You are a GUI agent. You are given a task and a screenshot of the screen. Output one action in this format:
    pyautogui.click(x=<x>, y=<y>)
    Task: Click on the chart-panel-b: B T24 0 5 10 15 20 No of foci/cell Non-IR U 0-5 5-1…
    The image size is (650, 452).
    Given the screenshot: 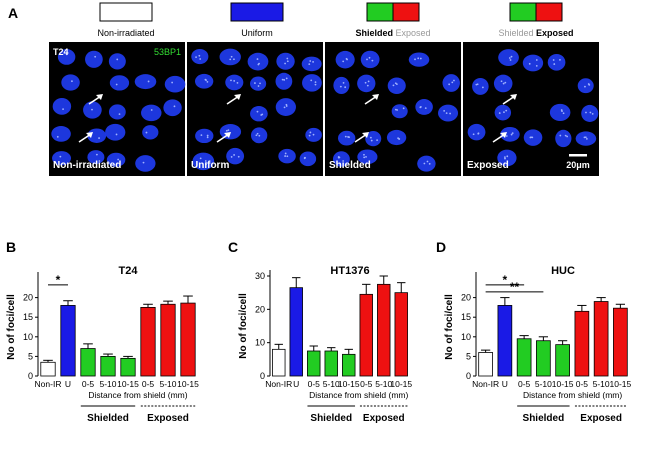 What is the action you would take?
    pyautogui.click(x=102, y=331)
    